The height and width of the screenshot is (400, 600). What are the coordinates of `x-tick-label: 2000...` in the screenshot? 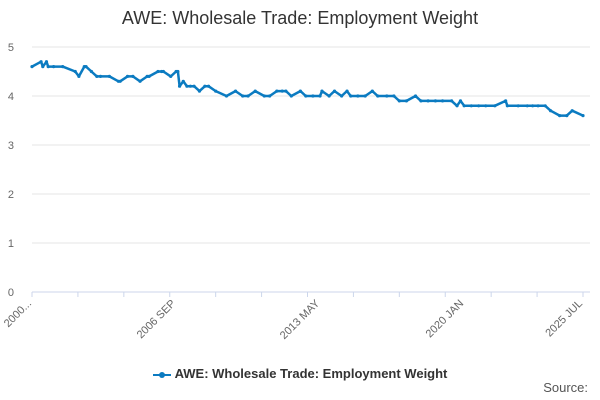 It's located at (18, 314).